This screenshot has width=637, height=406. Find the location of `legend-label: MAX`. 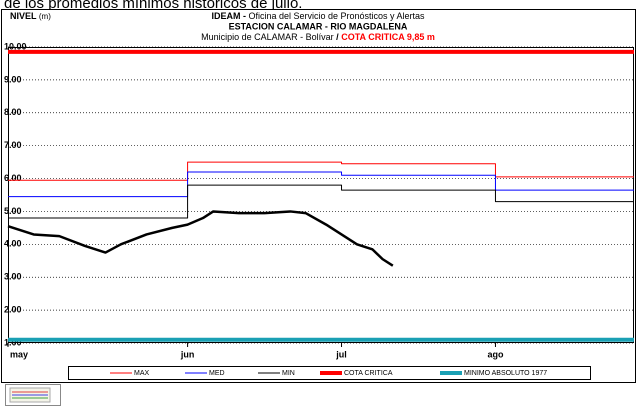

legend-label: MAX is located at coordinates (142, 373).